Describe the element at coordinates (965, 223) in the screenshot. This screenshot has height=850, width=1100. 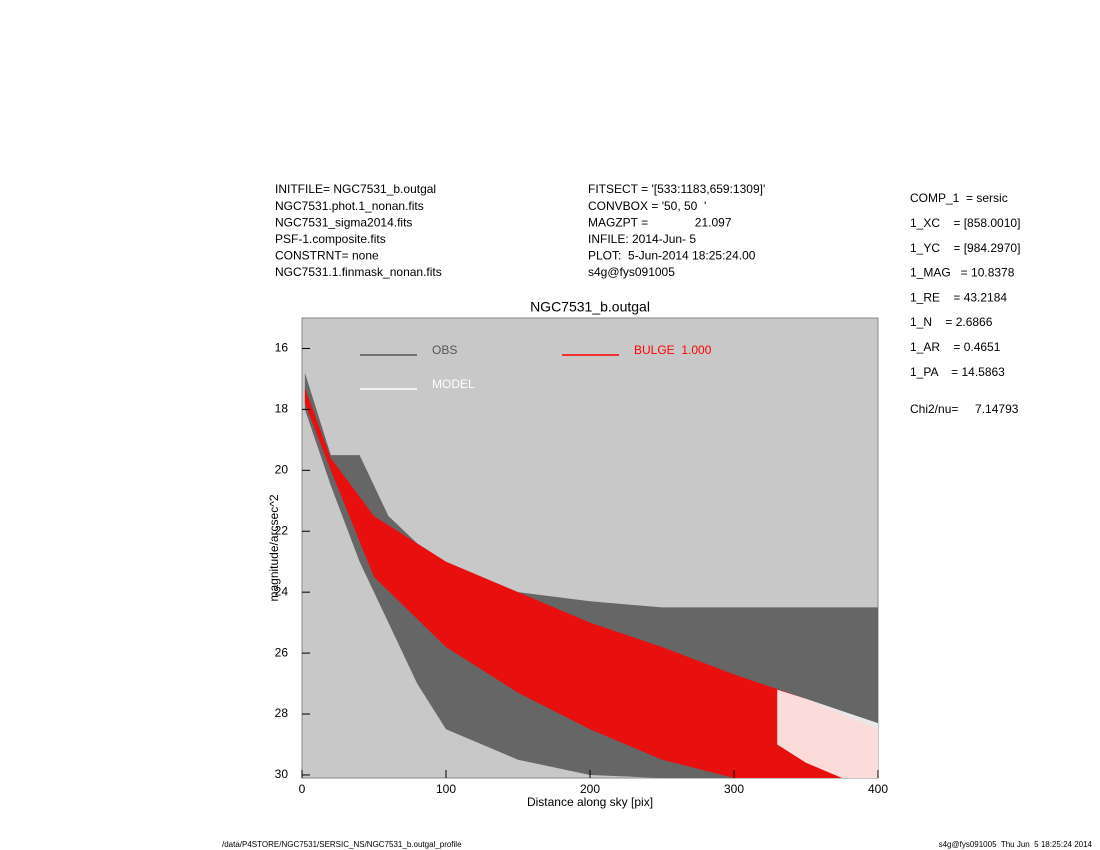
I see `param-line: 1_XC = [858.0010]` at that location.